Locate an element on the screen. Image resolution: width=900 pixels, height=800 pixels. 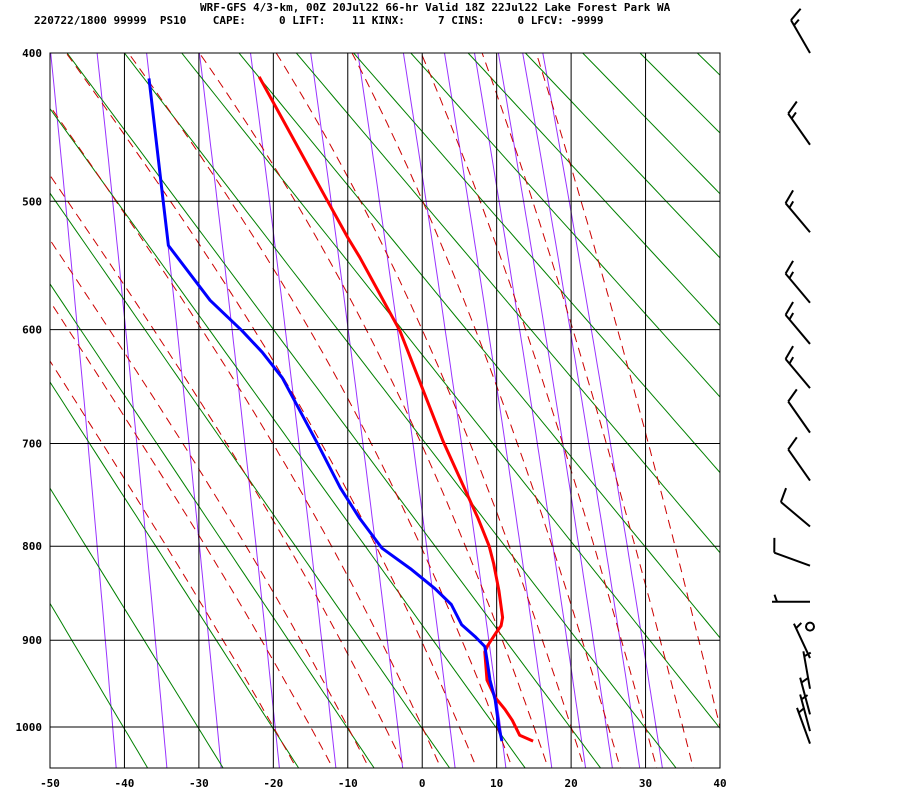
x-tick-label: -30 is located at coordinates (199, 783).